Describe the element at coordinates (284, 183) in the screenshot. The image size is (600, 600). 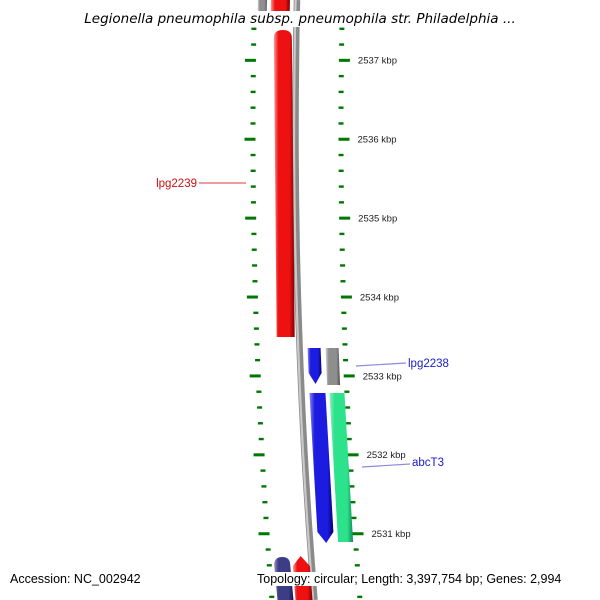
I see `gene-lpg2239` at that location.